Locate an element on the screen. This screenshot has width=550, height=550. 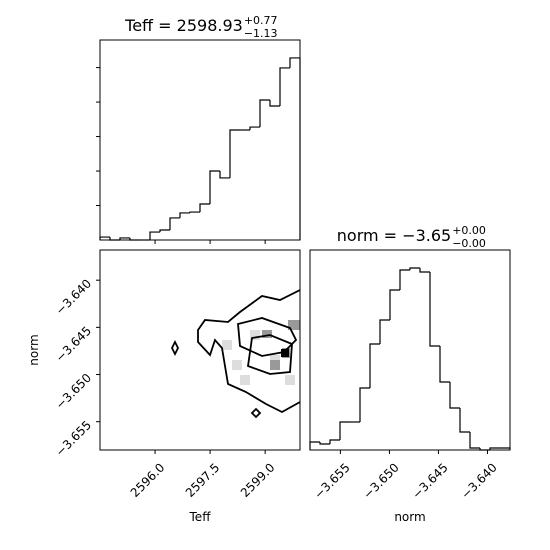
x-tick-label: 2599.0 is located at coordinates (258, 480).